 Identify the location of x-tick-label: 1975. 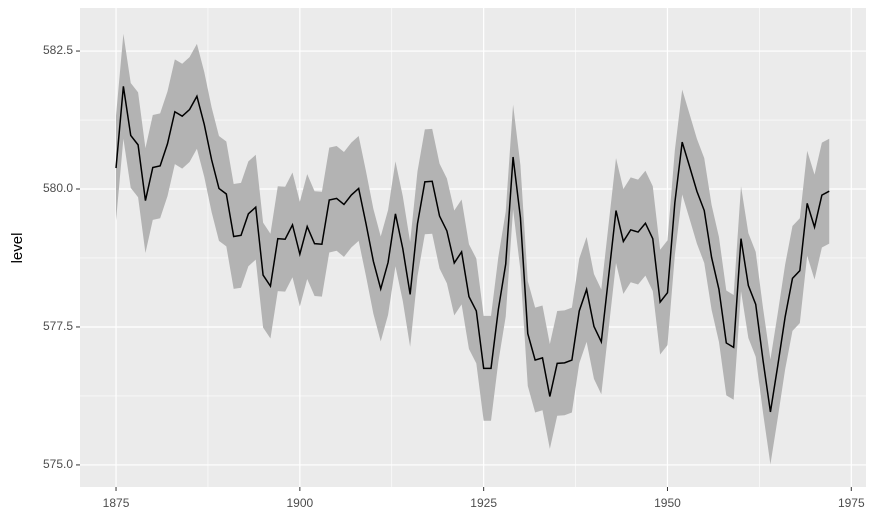
(851, 503).